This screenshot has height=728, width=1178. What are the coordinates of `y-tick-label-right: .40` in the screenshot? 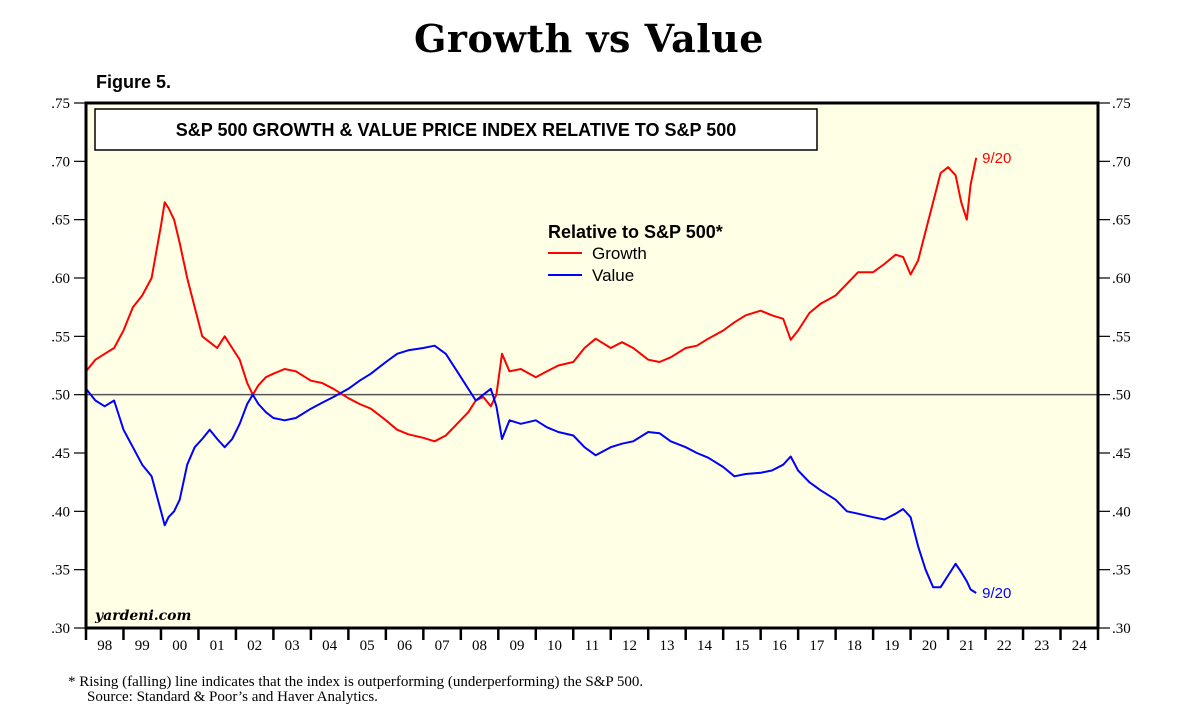 It's located at (1121, 512).